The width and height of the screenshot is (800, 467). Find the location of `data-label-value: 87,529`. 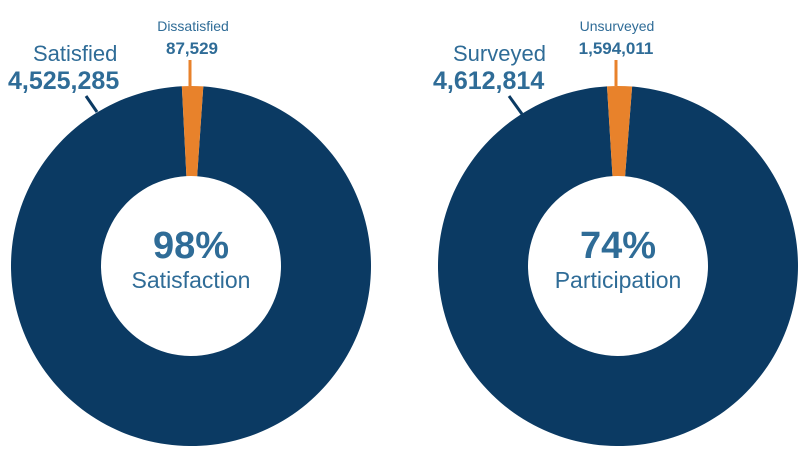

data-label-value: 87,529 is located at coordinates (192, 48).